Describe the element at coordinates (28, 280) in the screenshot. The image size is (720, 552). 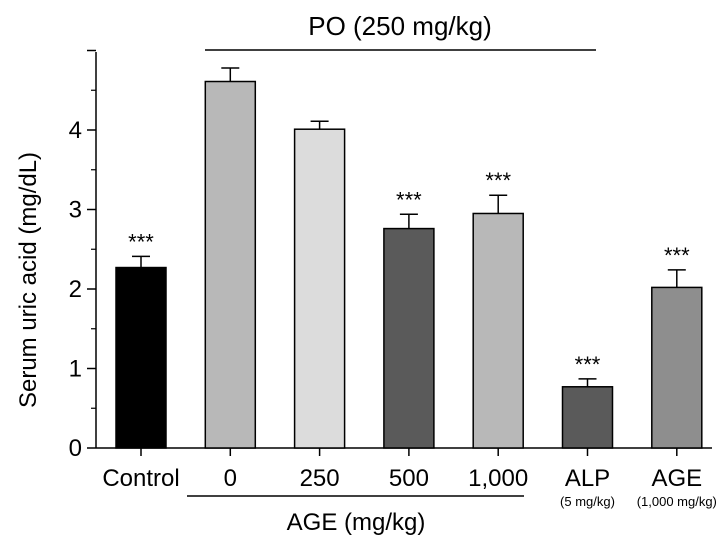
I see `y-axis-title: Serum uric acid (mg/dL)` at that location.